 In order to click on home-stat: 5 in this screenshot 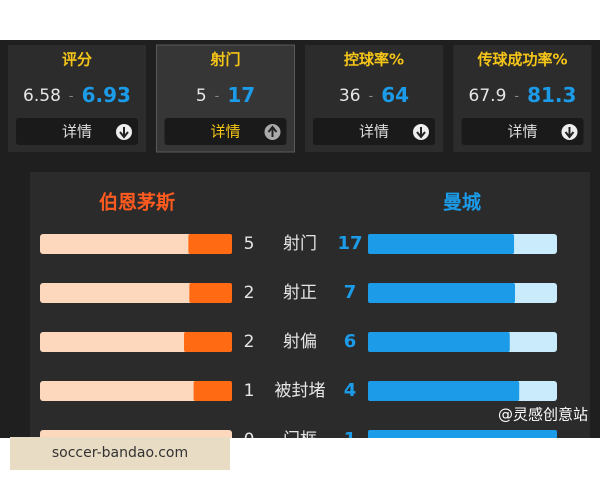, I will do `click(249, 244)`.